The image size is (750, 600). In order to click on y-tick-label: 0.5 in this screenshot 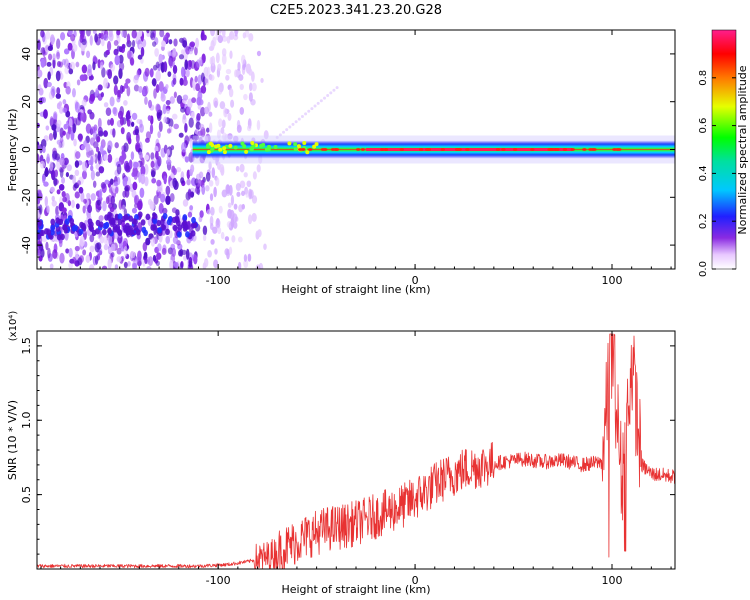, I will do `click(26, 495)`.